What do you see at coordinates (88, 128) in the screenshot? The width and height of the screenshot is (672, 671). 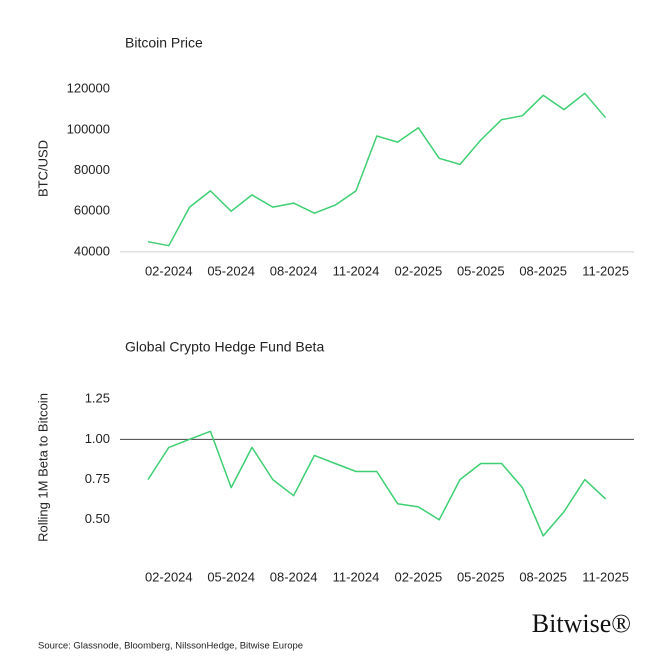 I see `y-tick-label: 100000` at bounding box center [88, 128].